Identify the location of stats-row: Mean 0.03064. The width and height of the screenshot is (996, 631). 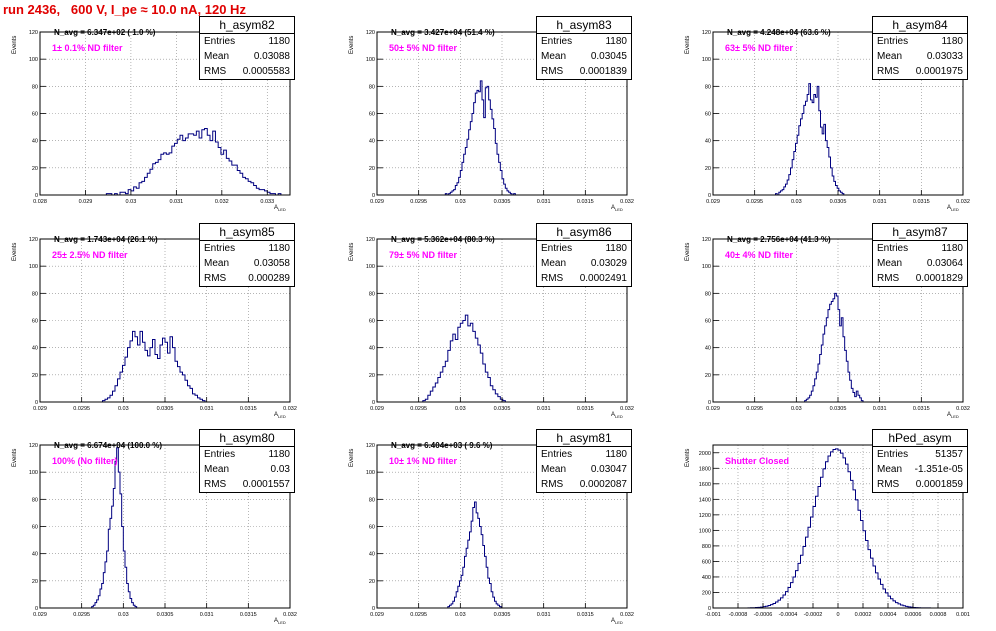
(920, 263).